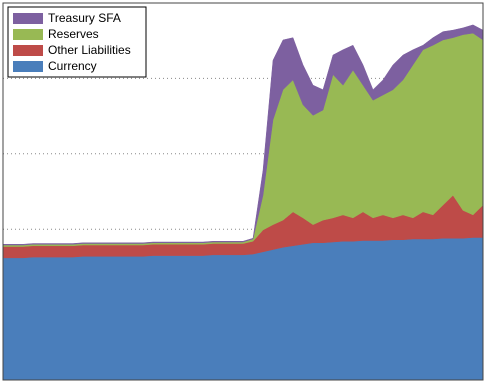 The width and height of the screenshot is (489, 387). Describe the element at coordinates (89, 50) in the screenshot. I see `legend-label: Other Liabilities` at that location.